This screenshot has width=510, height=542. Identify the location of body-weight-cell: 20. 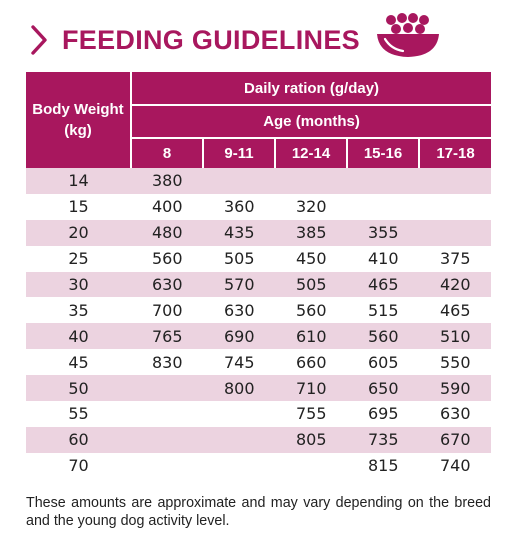
(78, 232).